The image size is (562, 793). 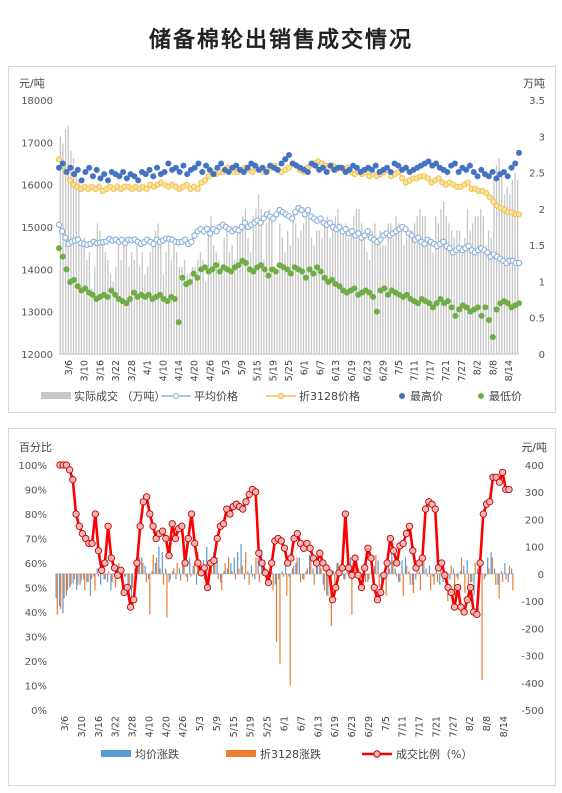 I want to click on y-tick-left: 50%, so click(x=36, y=589).